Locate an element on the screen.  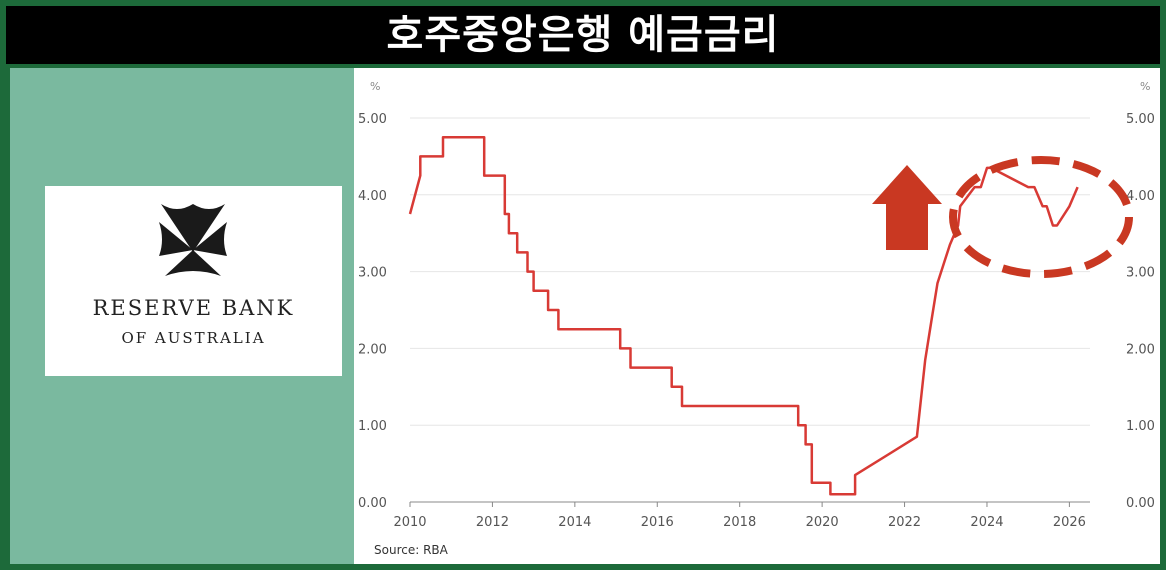
x-tick-label: 2018 is located at coordinates (739, 522).